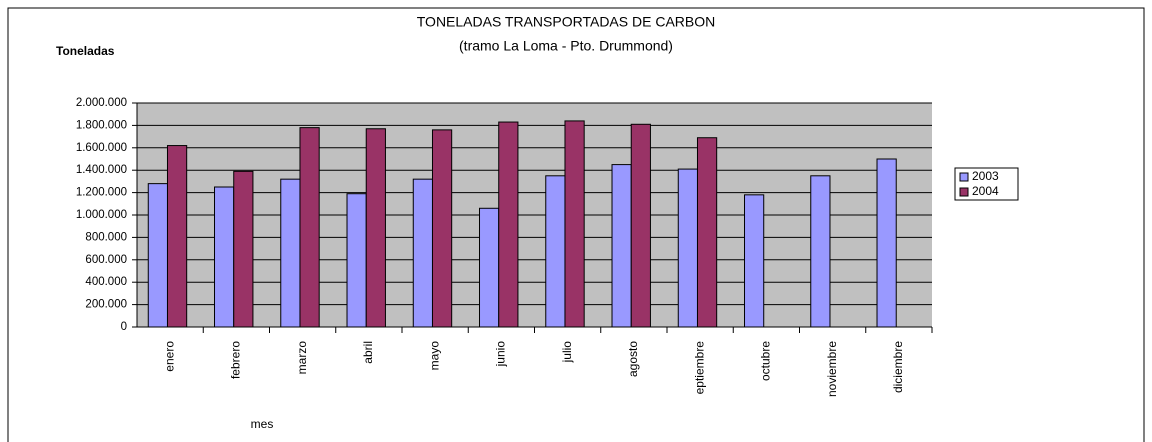  I want to click on legend-label: 2004, so click(985, 191).